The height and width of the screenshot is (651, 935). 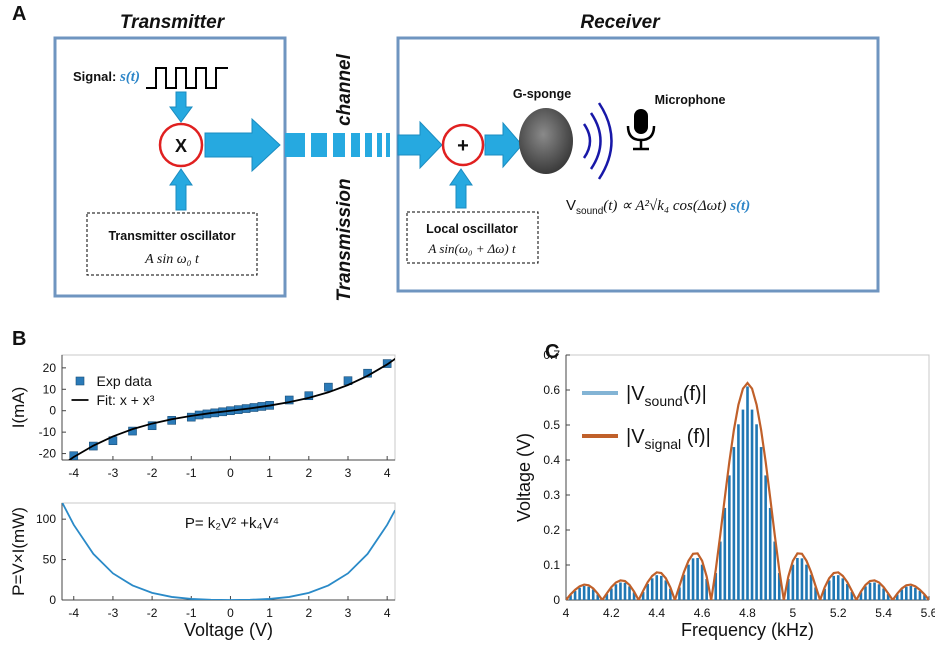 What do you see at coordinates (50, 389) in the screenshot?
I see `y-tick-label: 10` at bounding box center [50, 389].